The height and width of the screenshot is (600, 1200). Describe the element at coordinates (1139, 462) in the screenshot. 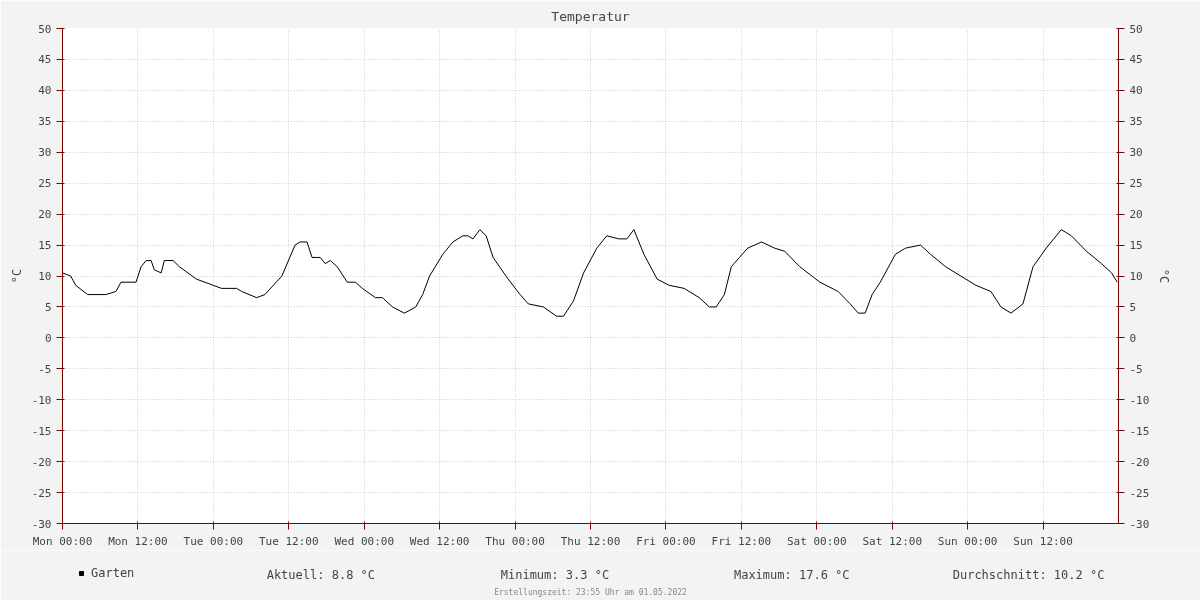

I see `y2-tick-label: -20` at that location.